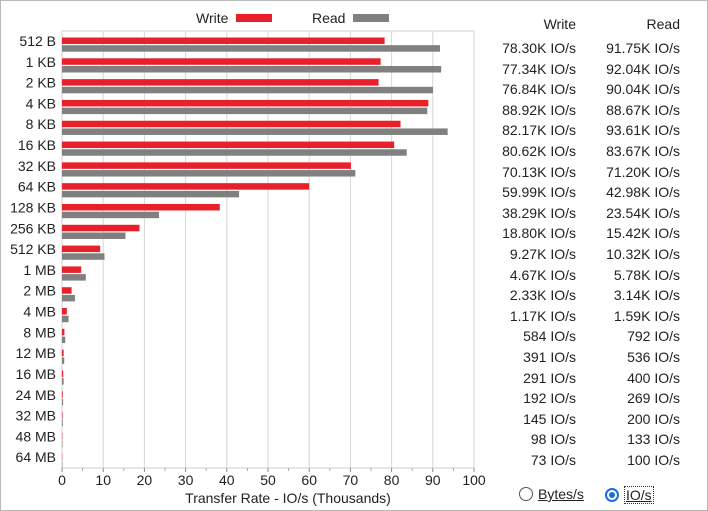  Describe the element at coordinates (539, 89) in the screenshot. I see `write-value: 76.84K IO/s` at that location.